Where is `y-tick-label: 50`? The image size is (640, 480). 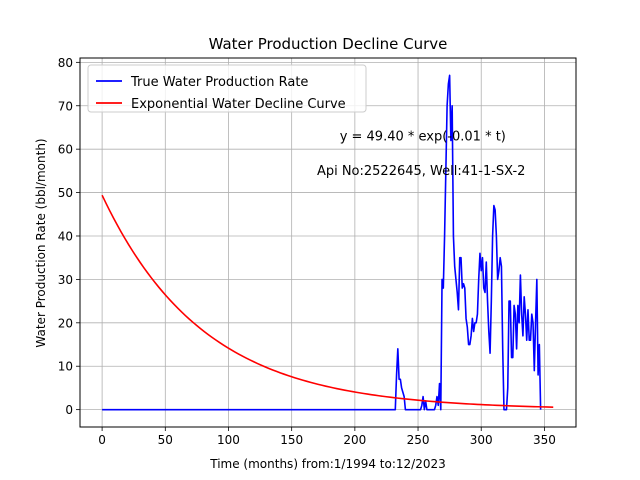
y-tick-label: 50 is located at coordinates (65, 193).